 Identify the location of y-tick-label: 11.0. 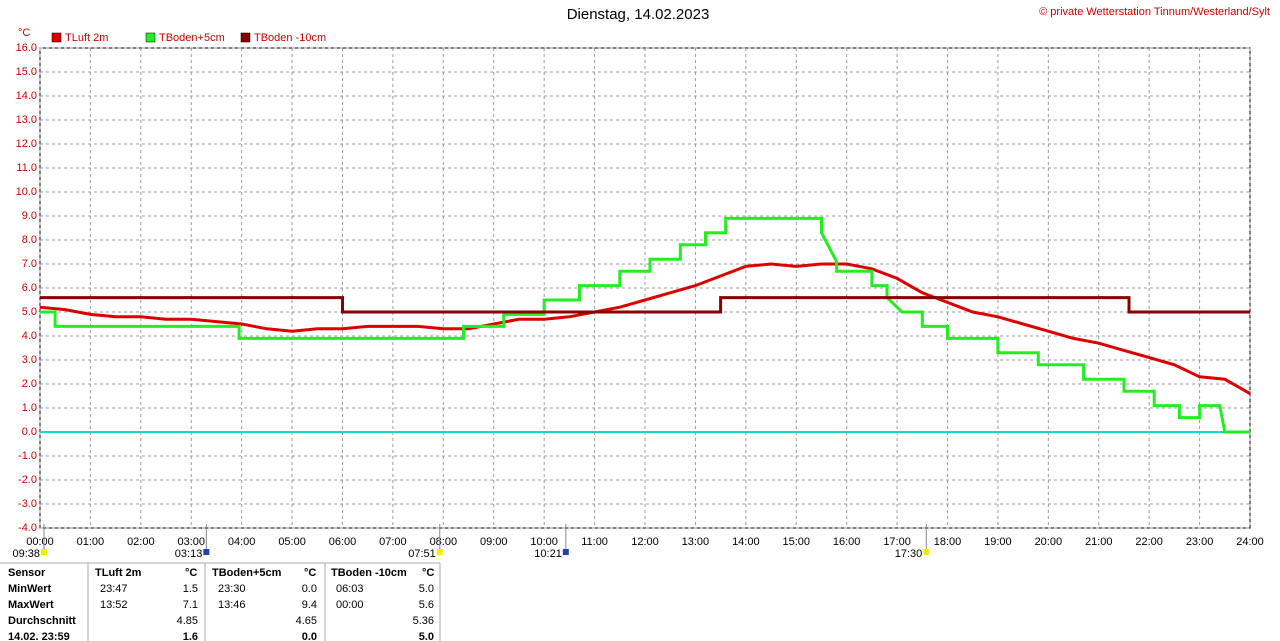
(26, 168).